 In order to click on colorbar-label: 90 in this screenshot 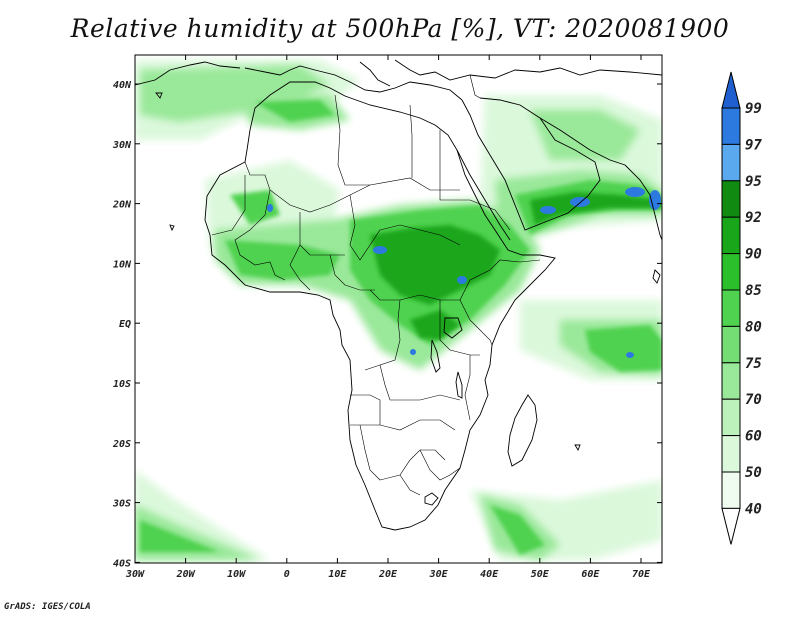, I will do `click(753, 255)`.